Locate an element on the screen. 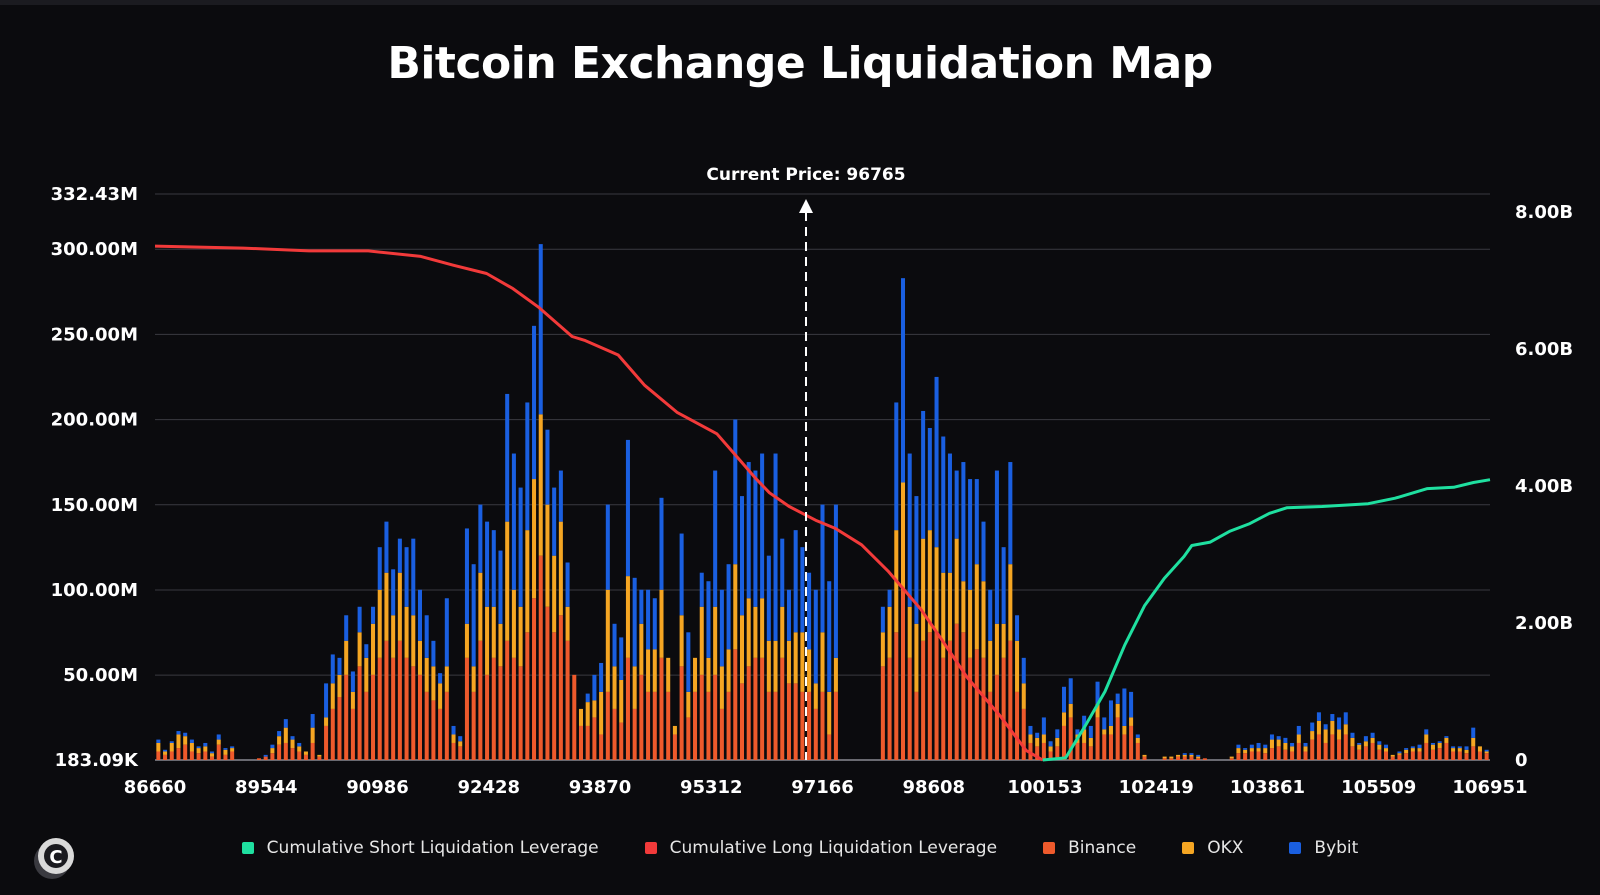  legend-swatch-short is located at coordinates (247, 848).